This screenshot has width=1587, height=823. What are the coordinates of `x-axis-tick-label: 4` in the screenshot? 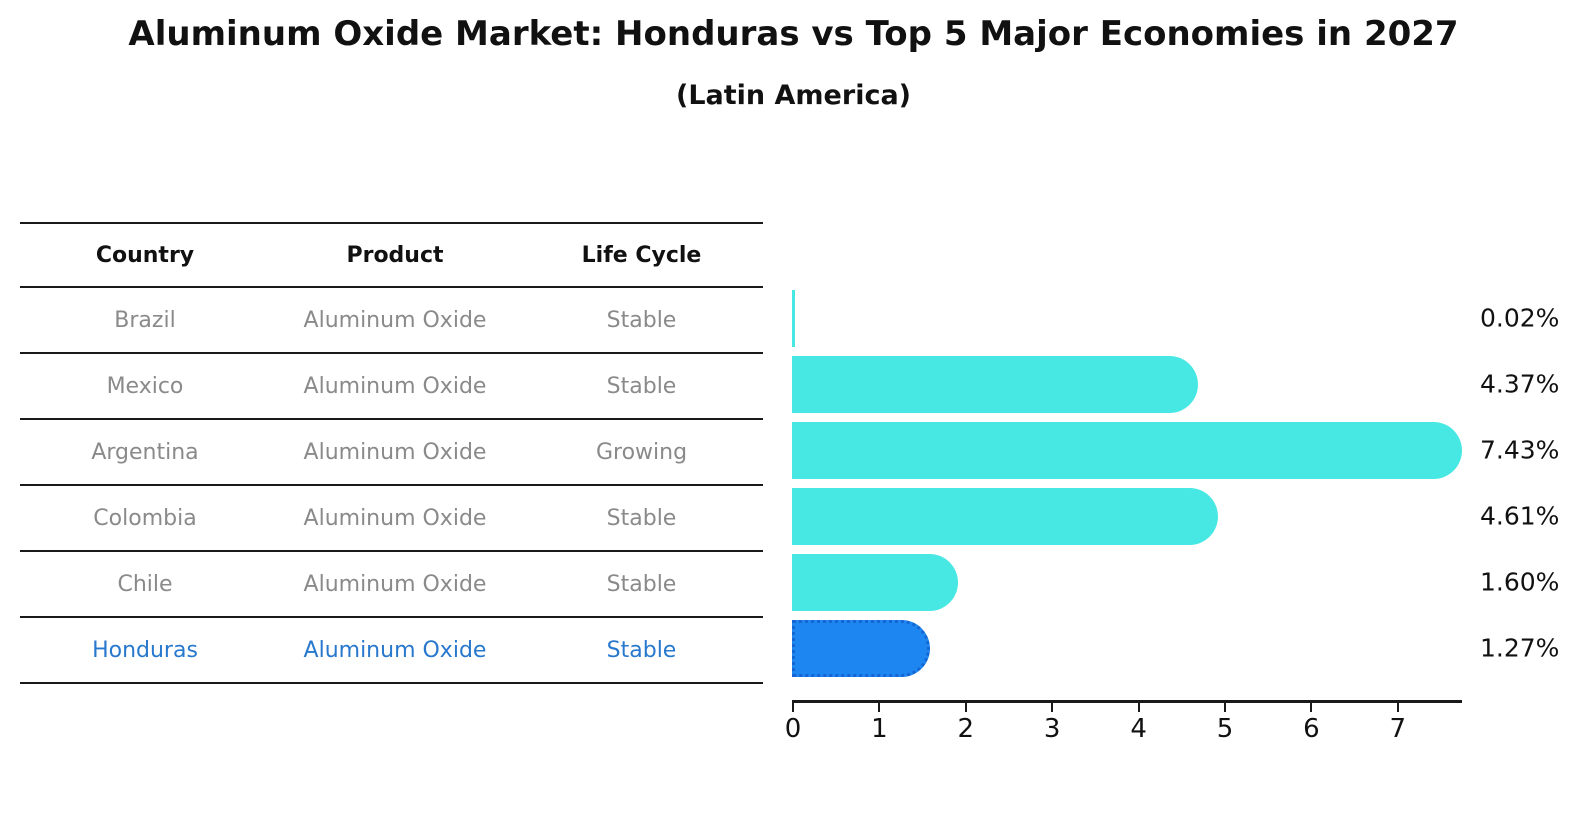 It's located at (1138, 729).